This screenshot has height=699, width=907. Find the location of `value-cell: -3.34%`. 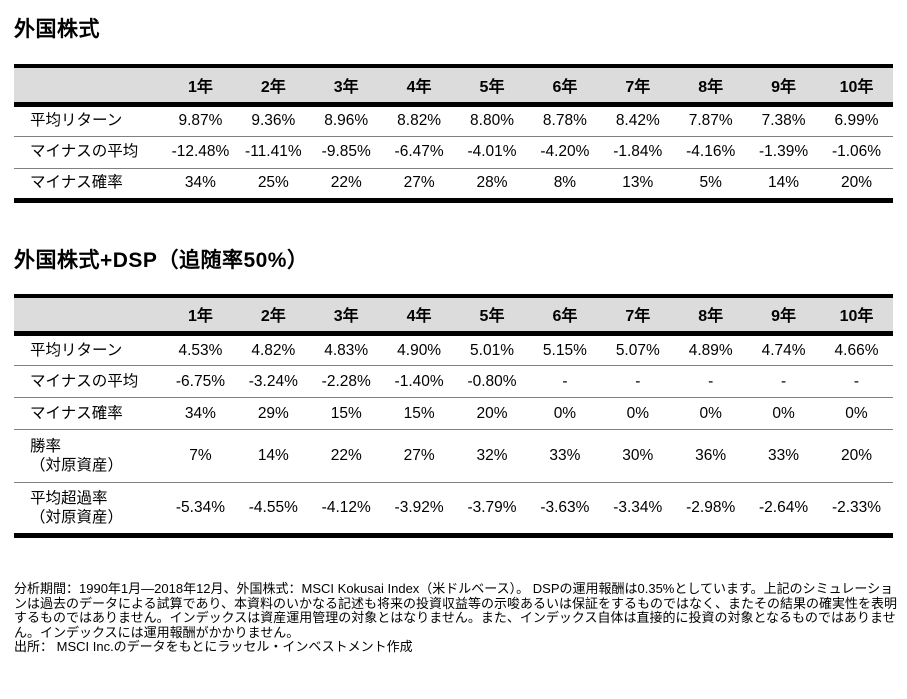

value-cell: -3.34% is located at coordinates (638, 507).